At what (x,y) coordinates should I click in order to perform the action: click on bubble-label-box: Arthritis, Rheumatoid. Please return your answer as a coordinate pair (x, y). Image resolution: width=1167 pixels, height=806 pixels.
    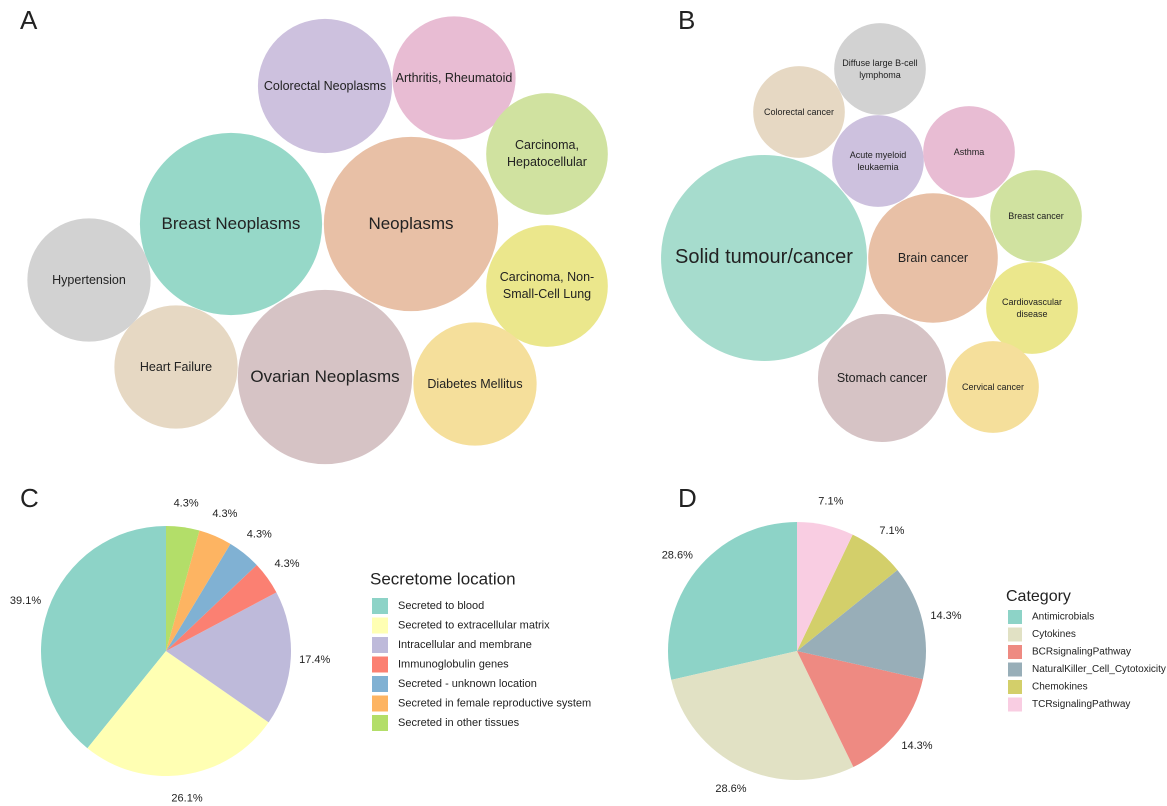
    Looking at the image, I should click on (454, 77).